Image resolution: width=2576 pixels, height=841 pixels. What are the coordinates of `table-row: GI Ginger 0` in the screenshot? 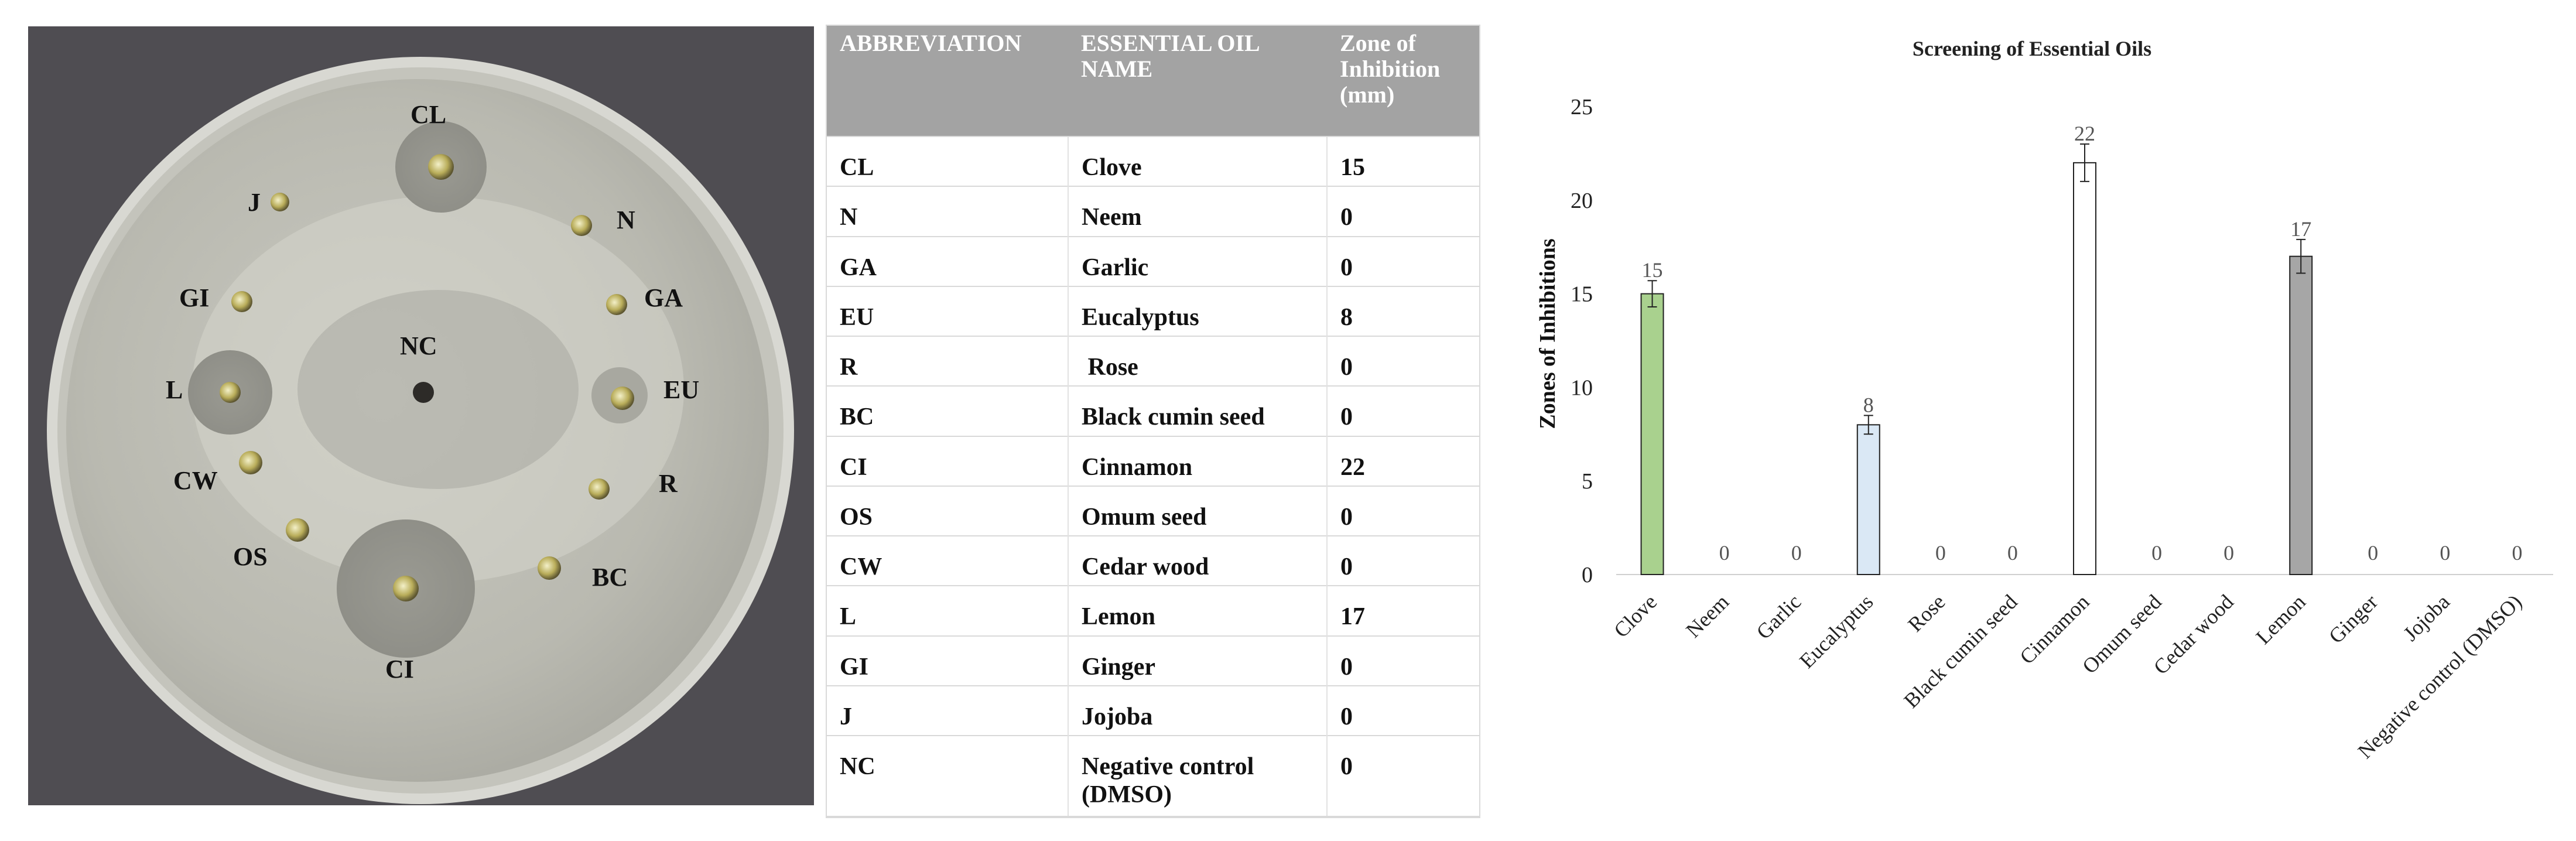 It's located at (1153, 660).